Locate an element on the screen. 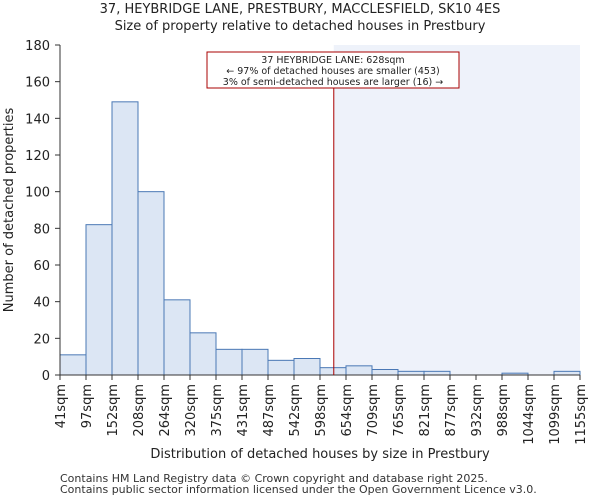 This screenshot has height=500, width=600. x-tick-label: 877sqm is located at coordinates (451, 410).